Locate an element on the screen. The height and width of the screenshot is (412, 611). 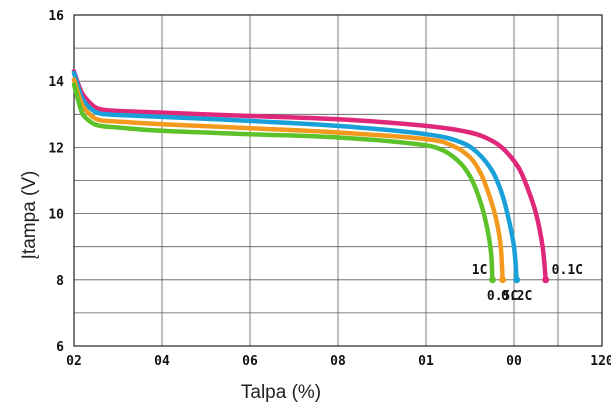
series-label: 1C is located at coordinates (480, 270).